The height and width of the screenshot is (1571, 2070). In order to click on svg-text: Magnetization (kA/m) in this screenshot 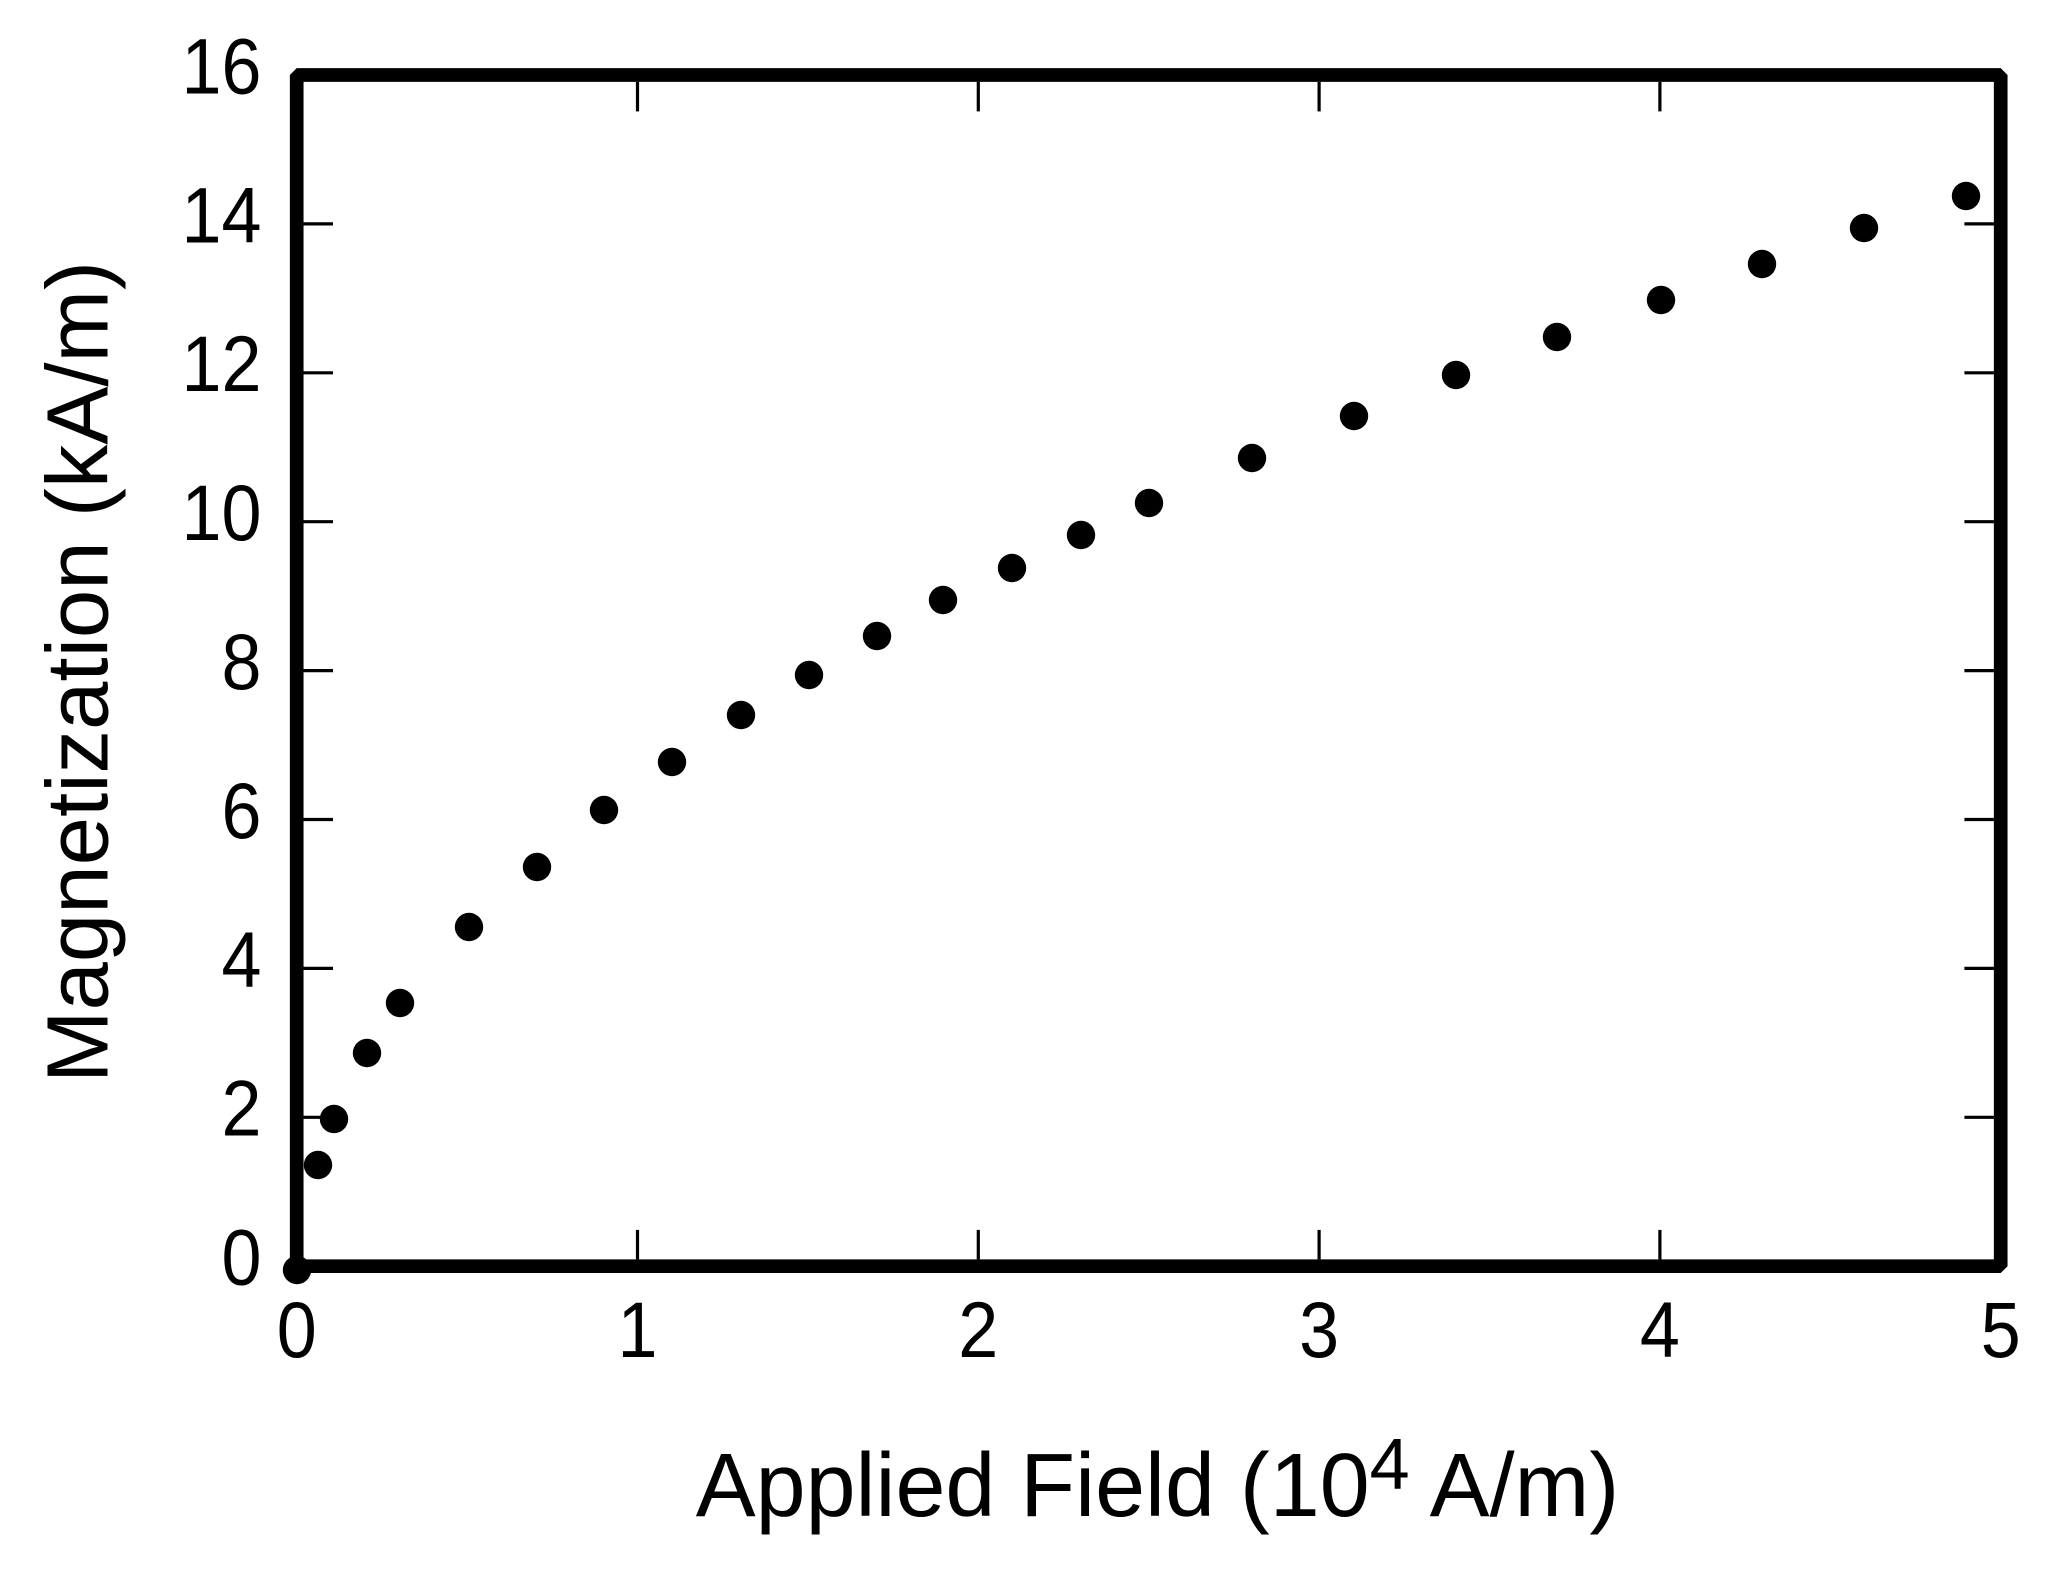, I will do `click(78, 672)`.